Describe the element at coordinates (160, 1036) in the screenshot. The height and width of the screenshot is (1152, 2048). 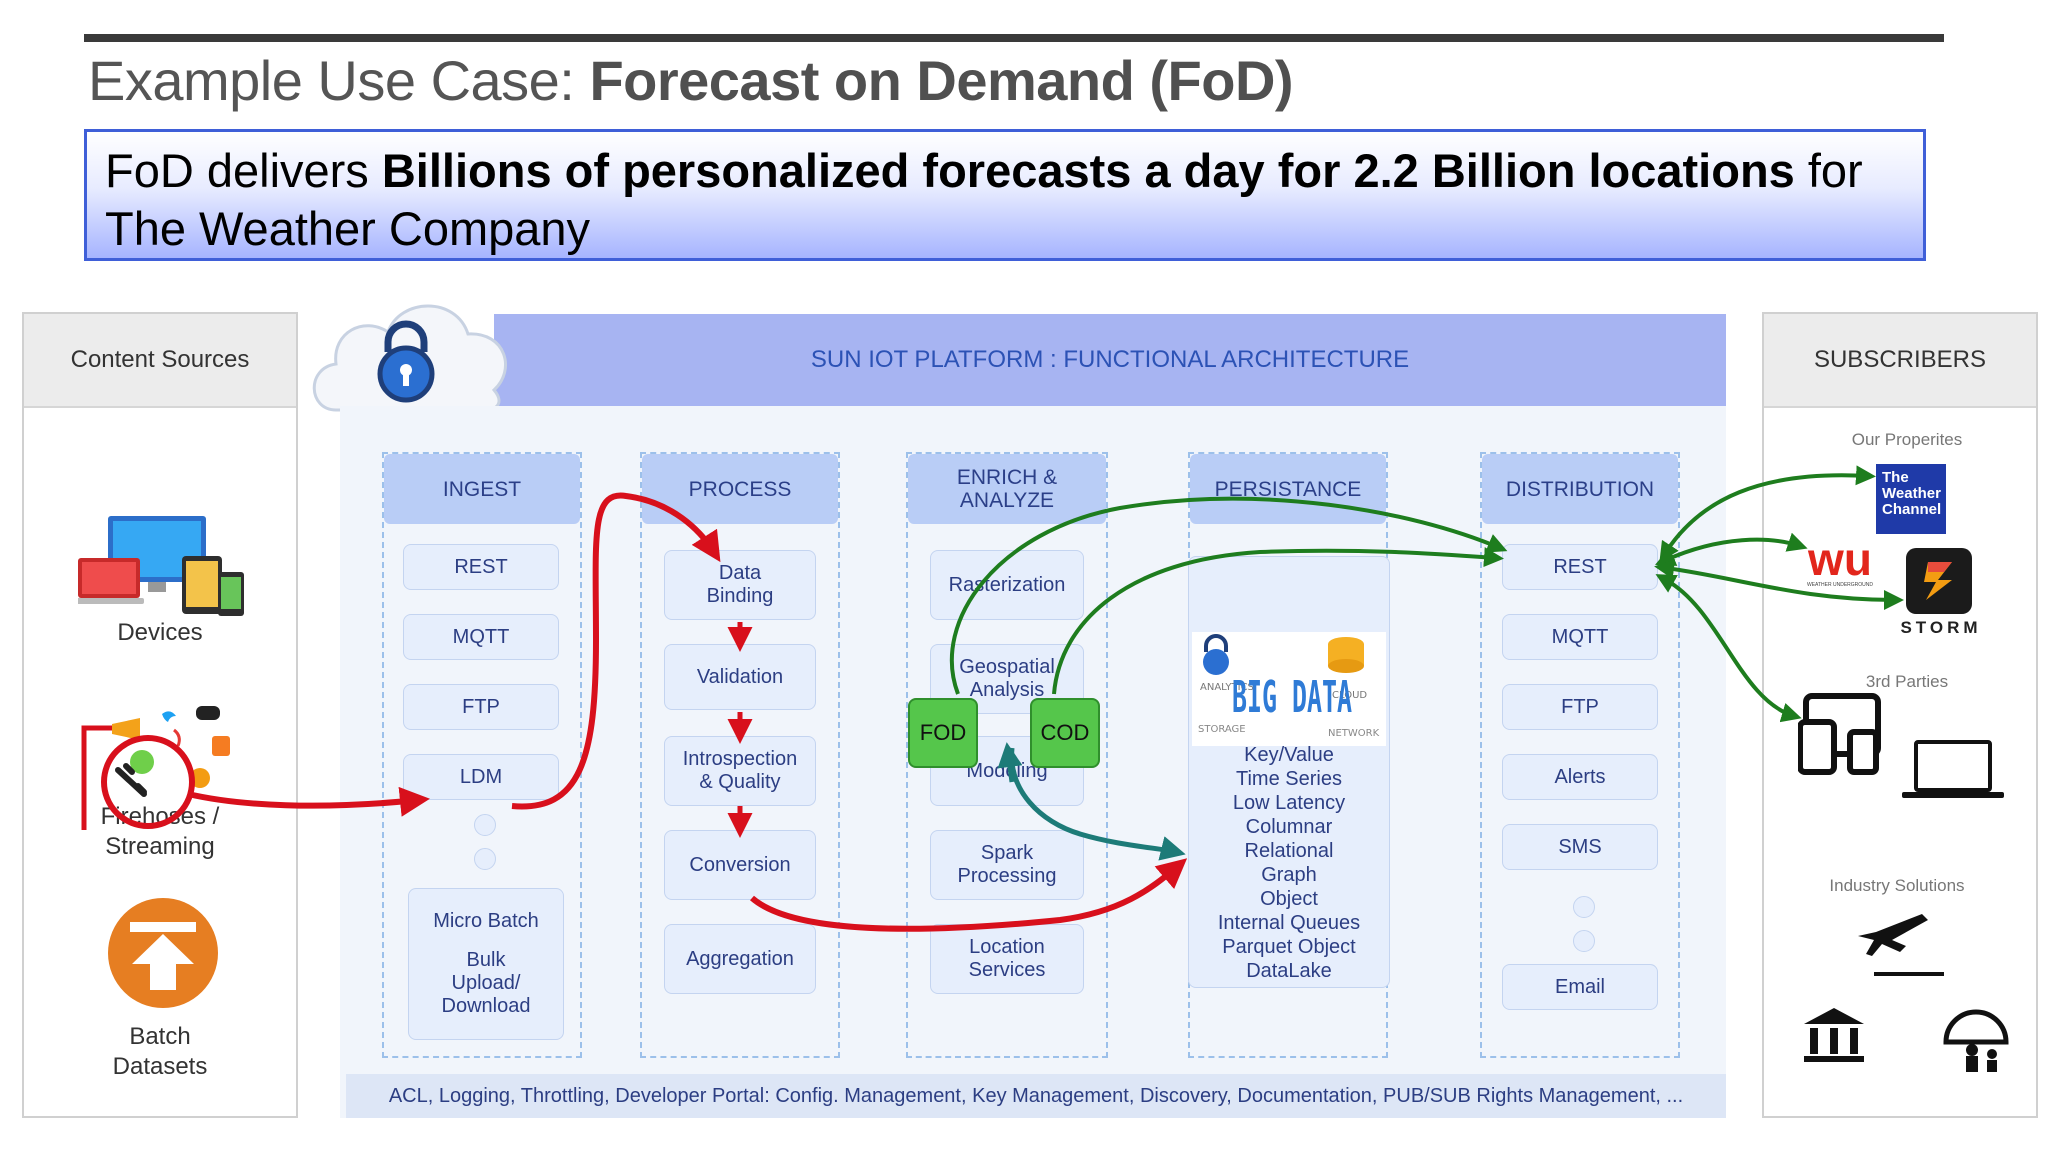
I see `batch-label-line1: Batch` at that location.